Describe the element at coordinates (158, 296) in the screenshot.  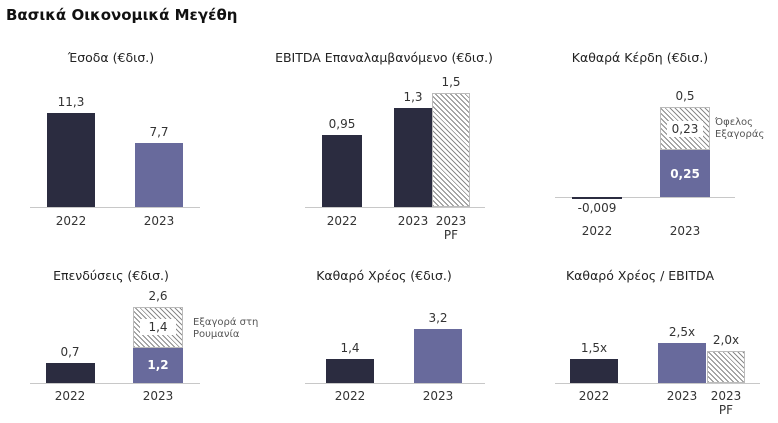
I see `total-label: 2,6` at that location.